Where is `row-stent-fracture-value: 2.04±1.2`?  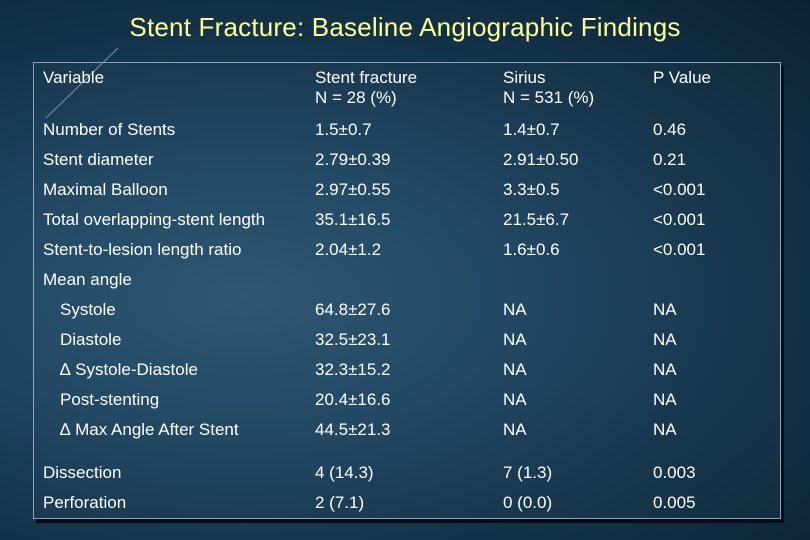 row-stent-fracture-value: 2.04±1.2 is located at coordinates (348, 249).